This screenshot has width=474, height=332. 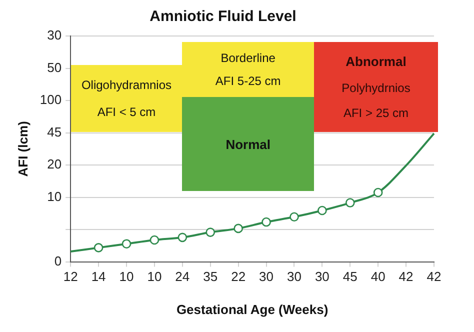 What do you see at coordinates (51, 100) in the screenshot?
I see `text: 100` at bounding box center [51, 100].